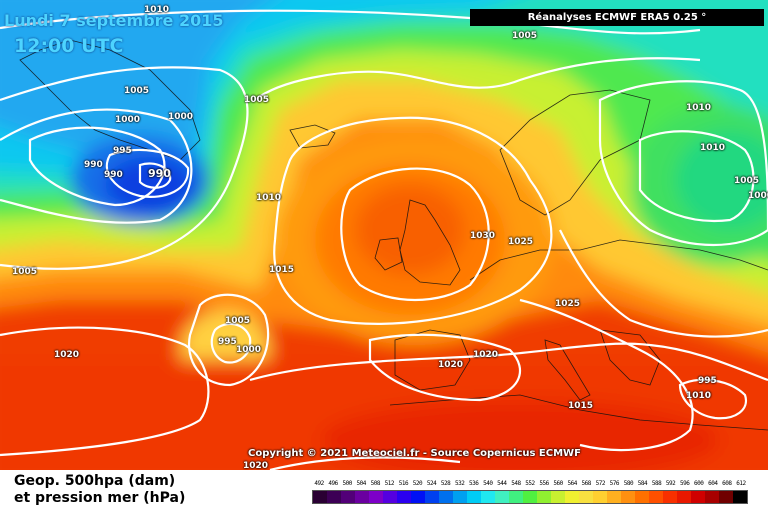  What do you see at coordinates (483, 236) in the screenshot?
I see `isobar-label: 1030` at bounding box center [483, 236].